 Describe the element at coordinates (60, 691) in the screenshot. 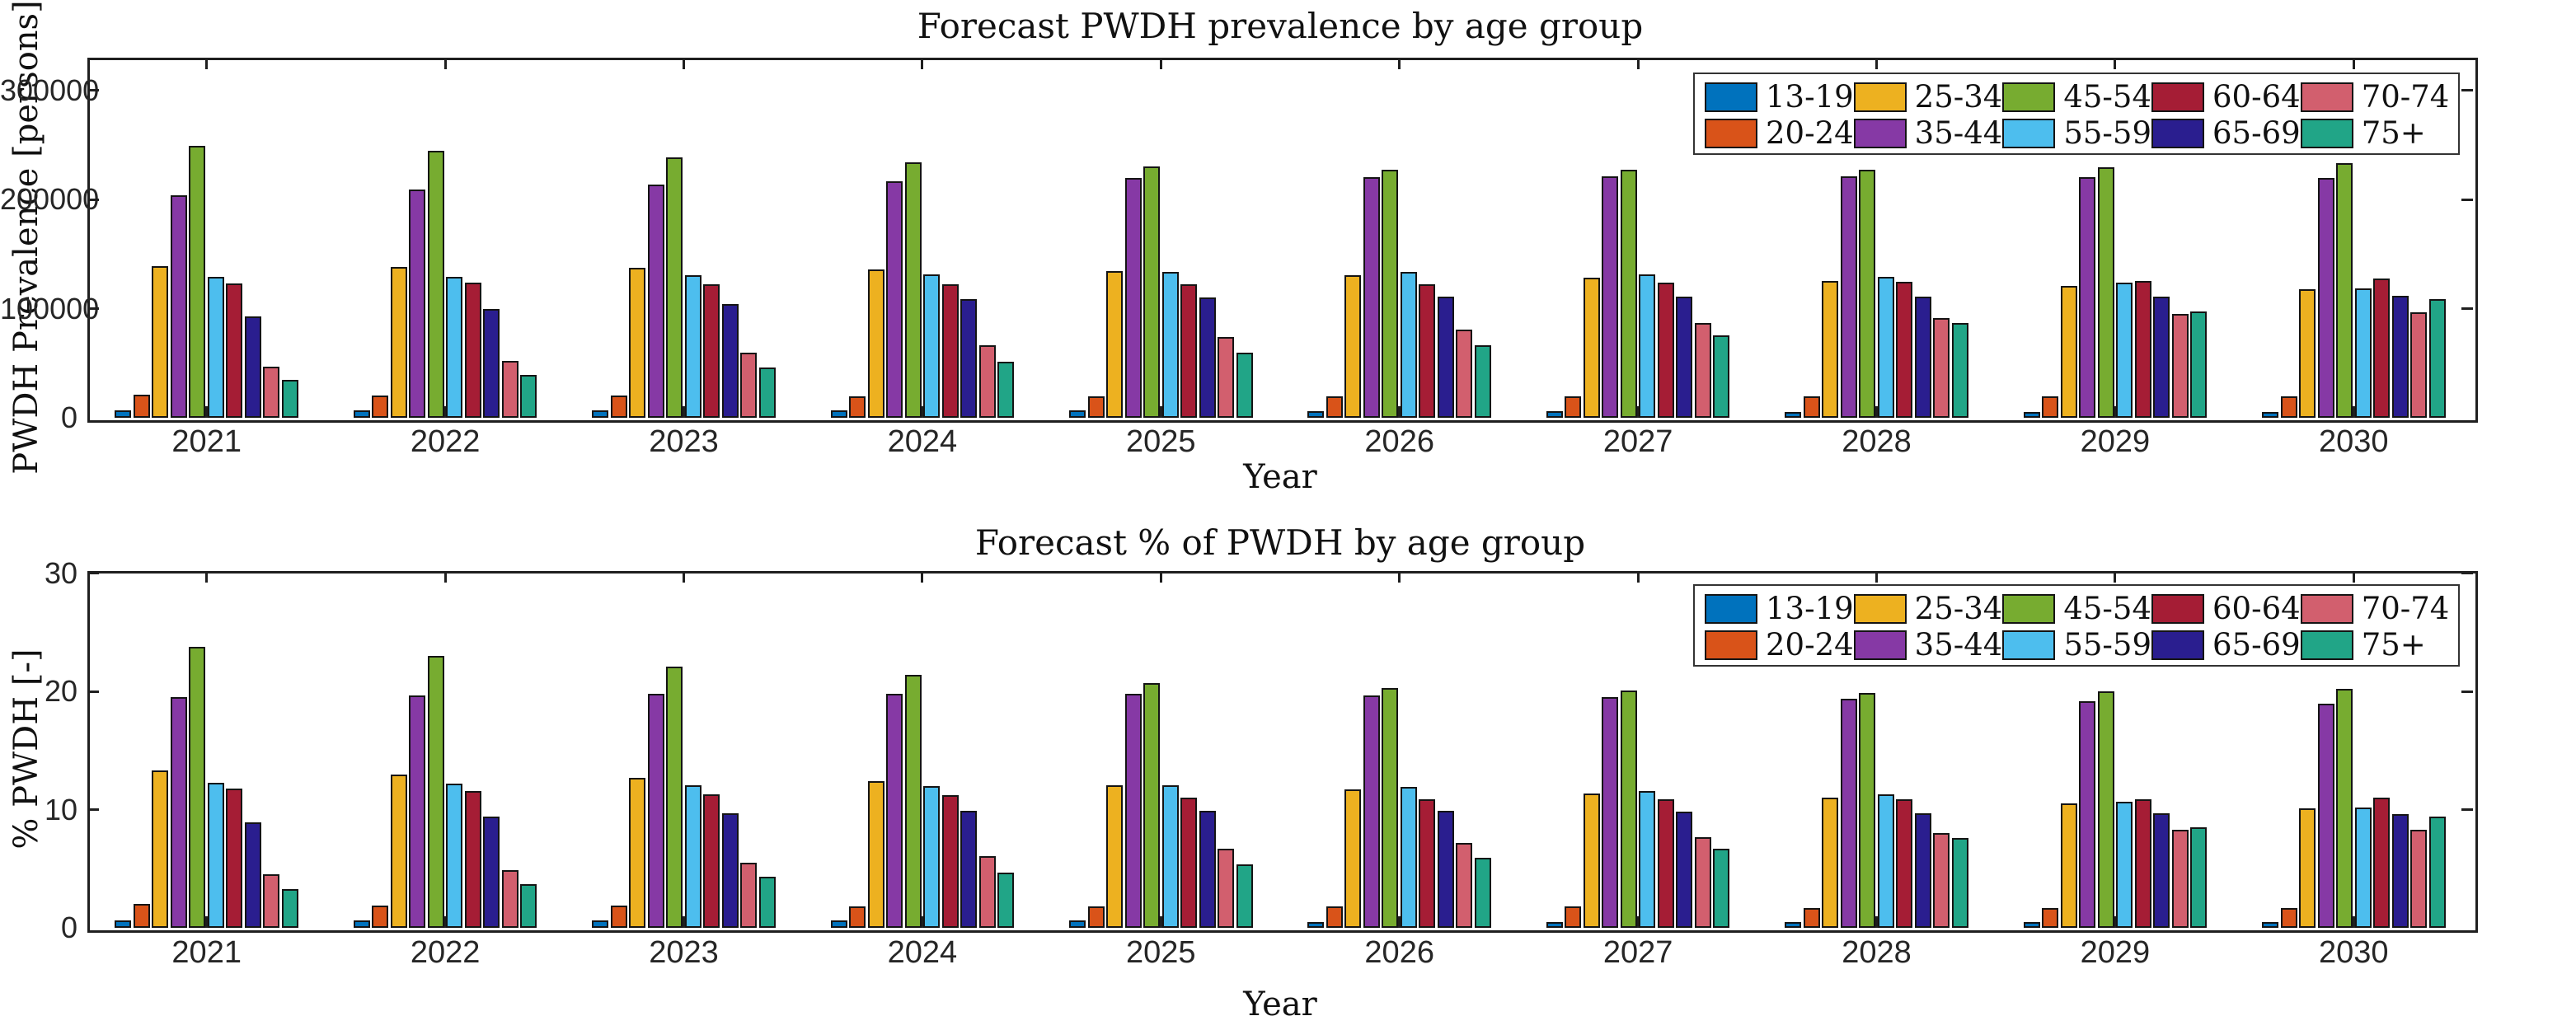

I see `y-tick-label: 20` at that location.